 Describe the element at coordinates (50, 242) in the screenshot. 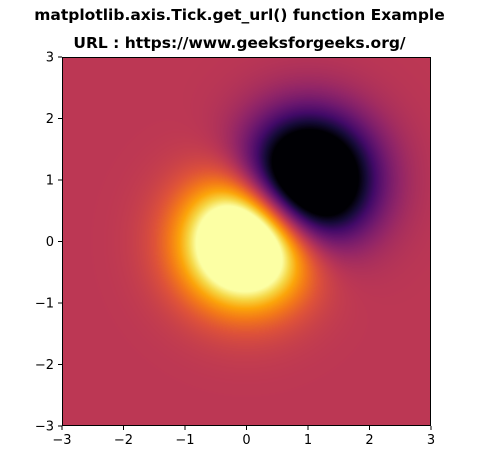

I see `y-tick-label: 0` at that location.